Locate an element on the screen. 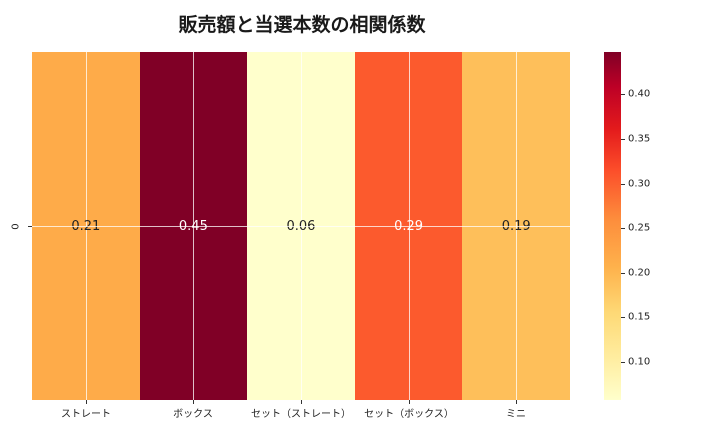  grid-line is located at coordinates (301, 226).